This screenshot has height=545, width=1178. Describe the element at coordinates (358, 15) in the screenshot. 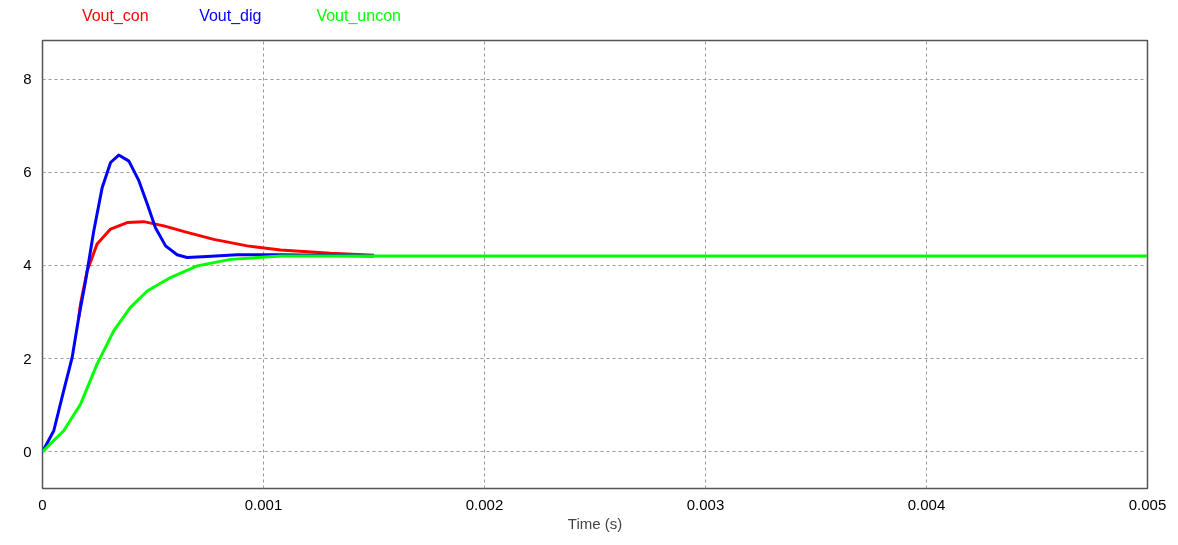

I see `text: Vout_uncon` at that location.